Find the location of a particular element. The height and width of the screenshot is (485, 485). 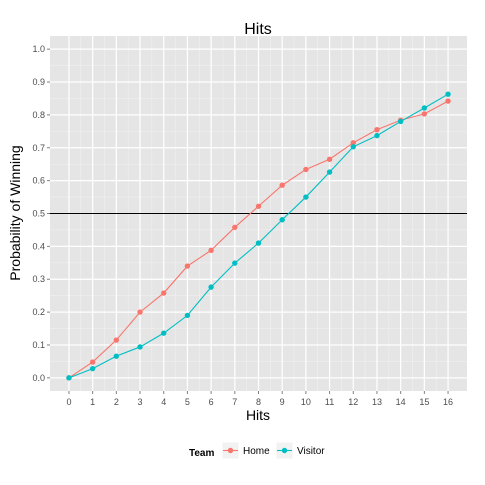

y-tick-label: 0.0 is located at coordinates (38, 378).